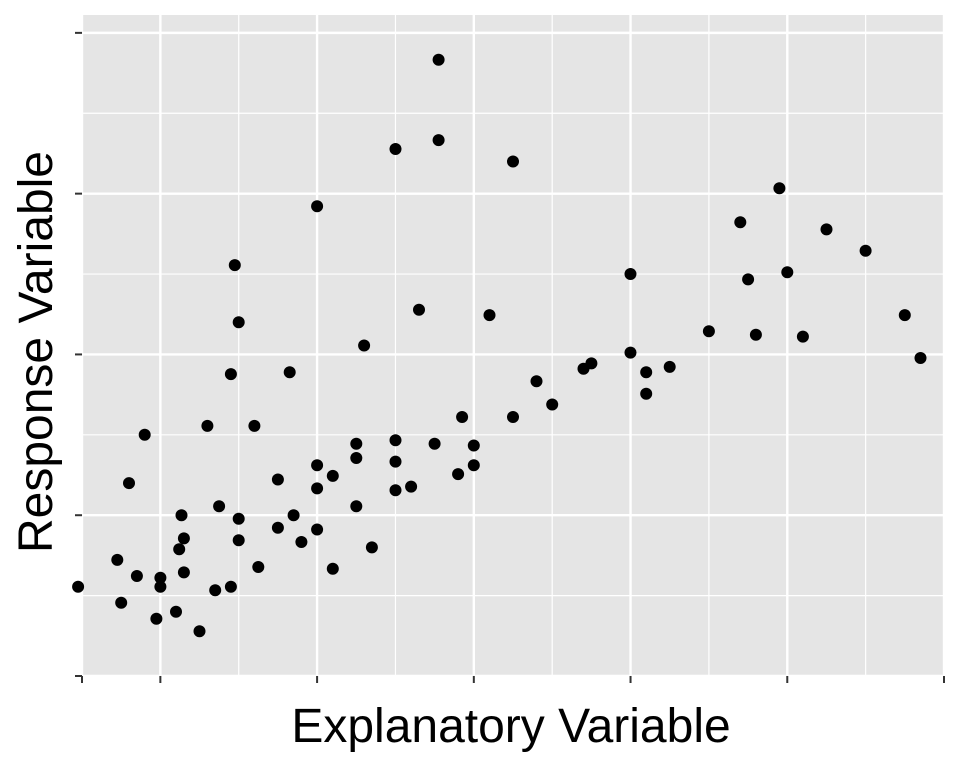  Describe the element at coordinates (510, 726) in the screenshot. I see `x-axis-title: Explanatory Variable` at that location.